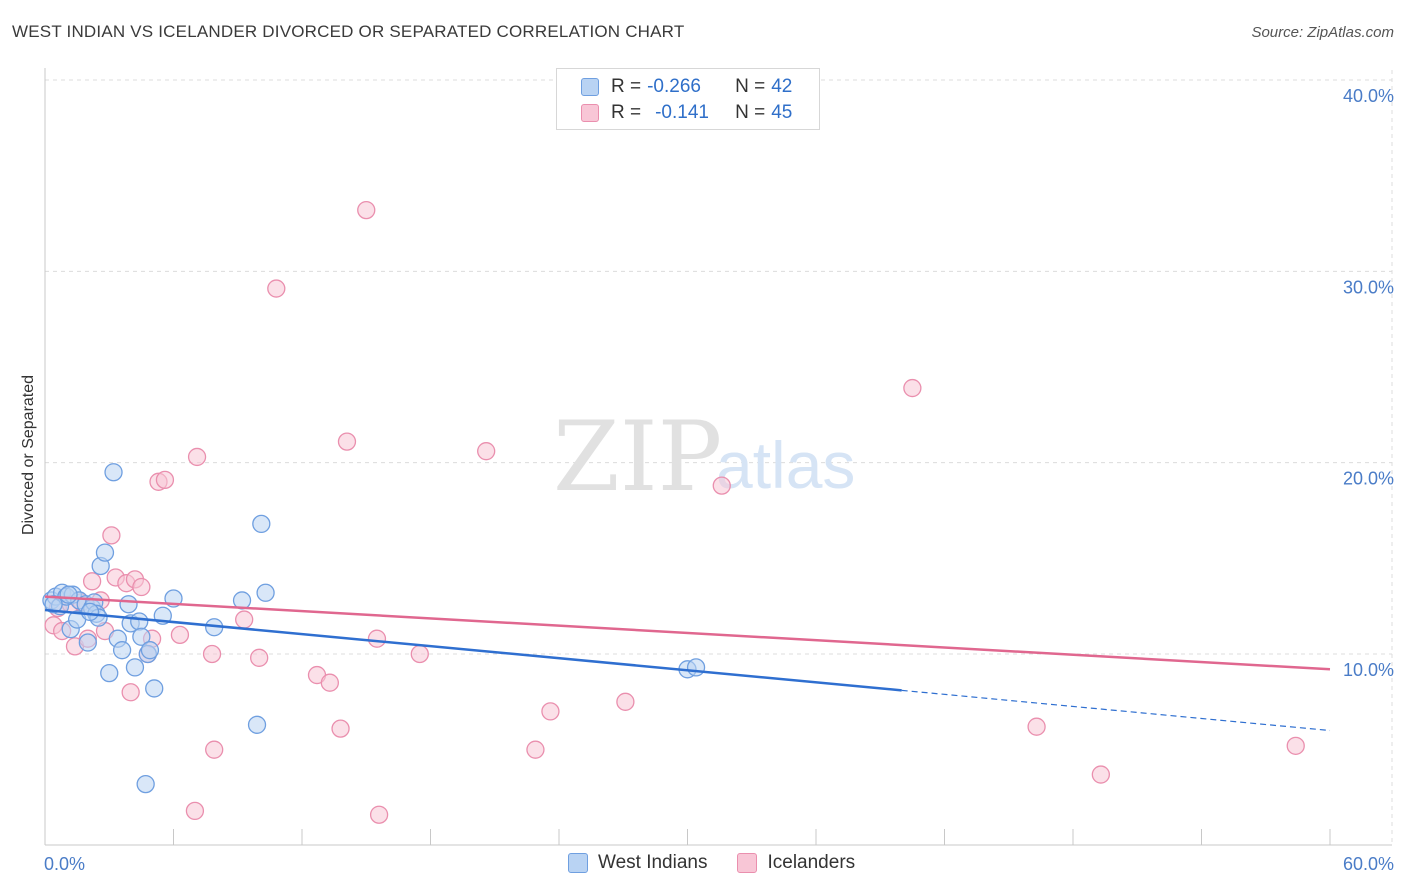 This screenshot has height=892, width=1406. What do you see at coordinates (674, 86) in the screenshot?
I see `legend-r-value: -0.266` at bounding box center [674, 86].